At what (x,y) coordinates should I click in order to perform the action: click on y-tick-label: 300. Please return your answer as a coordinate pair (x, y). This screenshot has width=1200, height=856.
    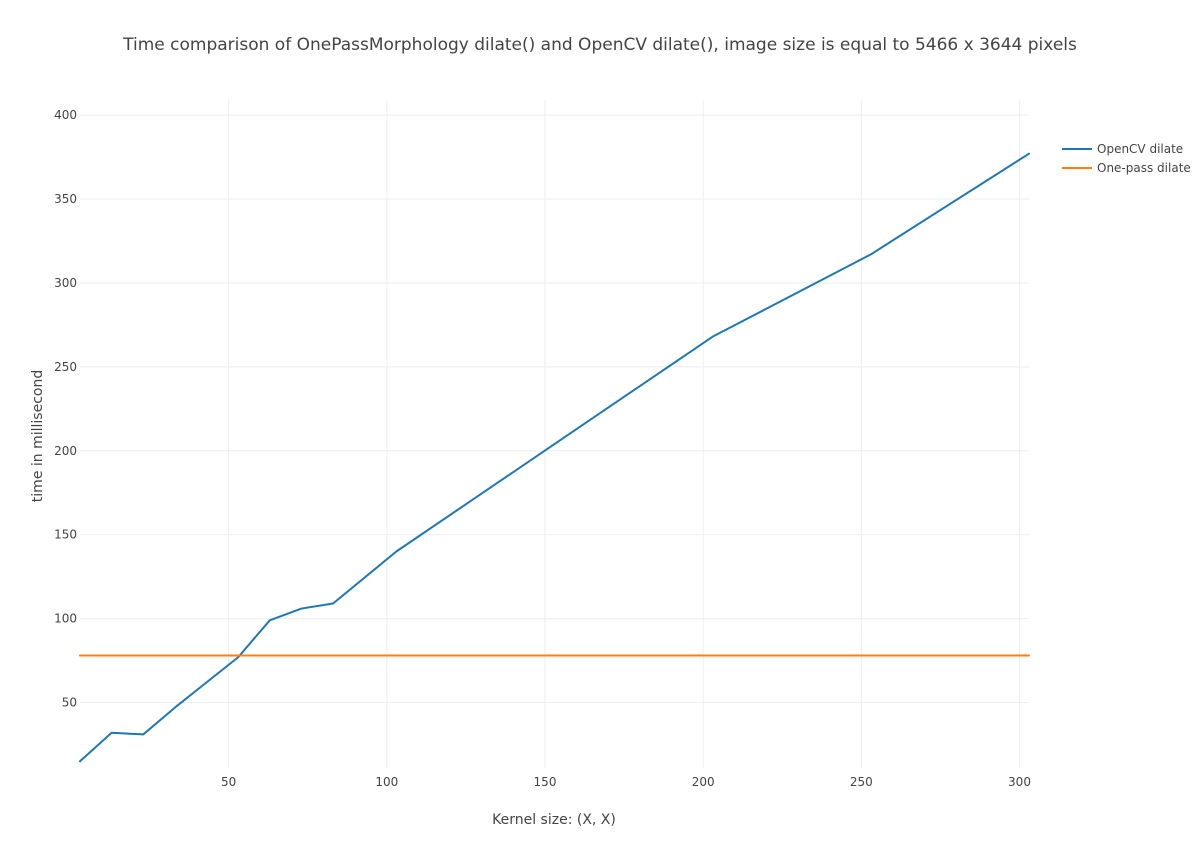
    Looking at the image, I should click on (65, 283).